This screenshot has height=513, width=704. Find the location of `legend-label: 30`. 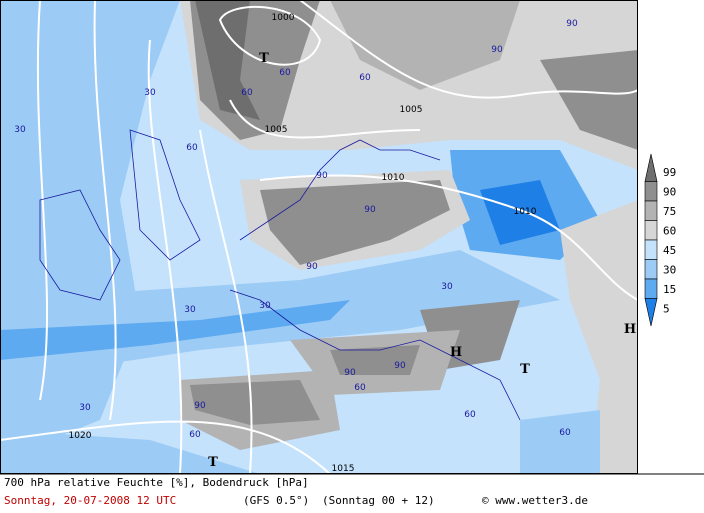

legend-label: 30 is located at coordinates (669, 270).